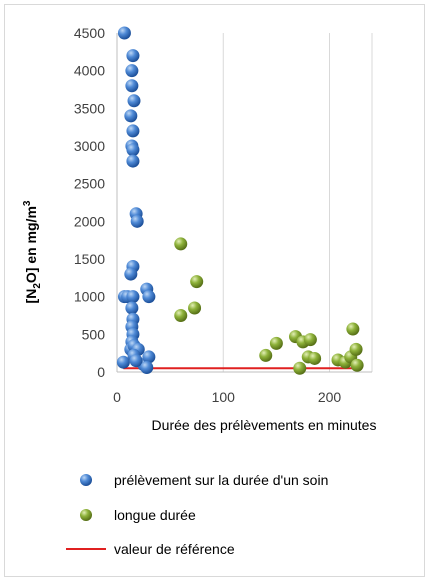 The height and width of the screenshot is (583, 432). I want to click on y-tick-label-7: 3500, so click(89, 108).